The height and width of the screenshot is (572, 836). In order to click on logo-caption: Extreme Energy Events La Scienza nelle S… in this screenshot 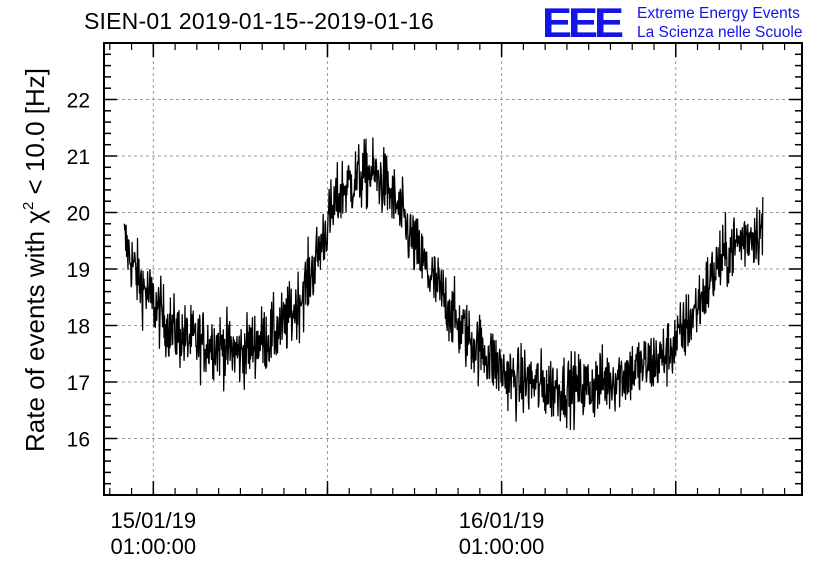, I will do `click(719, 23)`.